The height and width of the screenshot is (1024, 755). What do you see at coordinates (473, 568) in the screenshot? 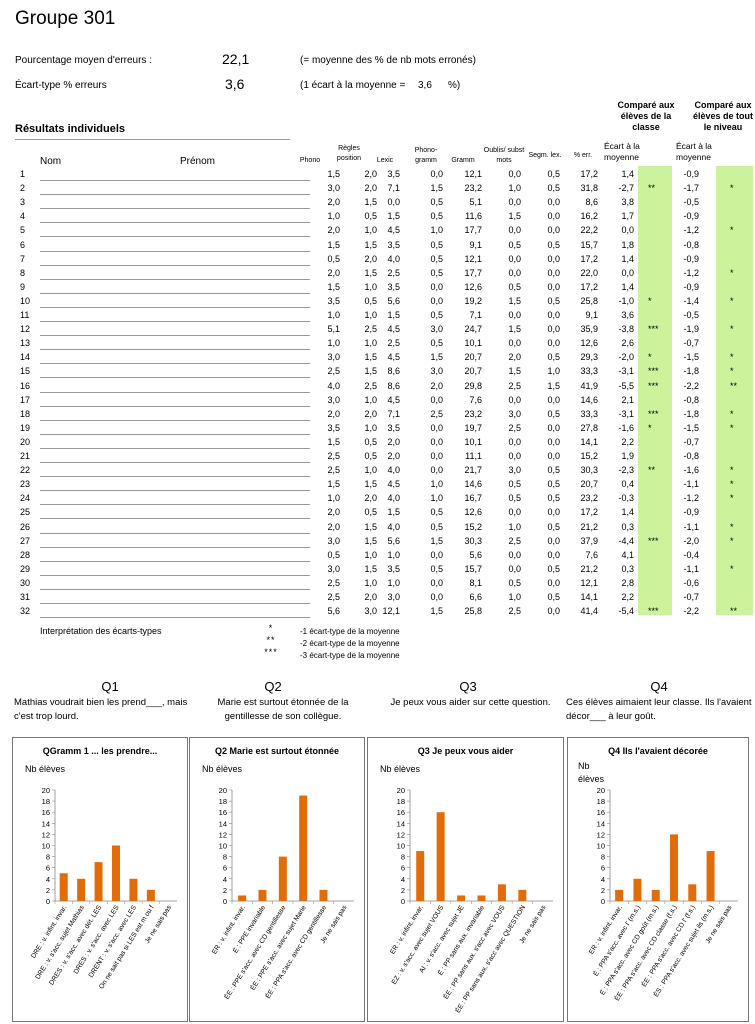
I see `cell-gramm: 15,7` at bounding box center [473, 568].